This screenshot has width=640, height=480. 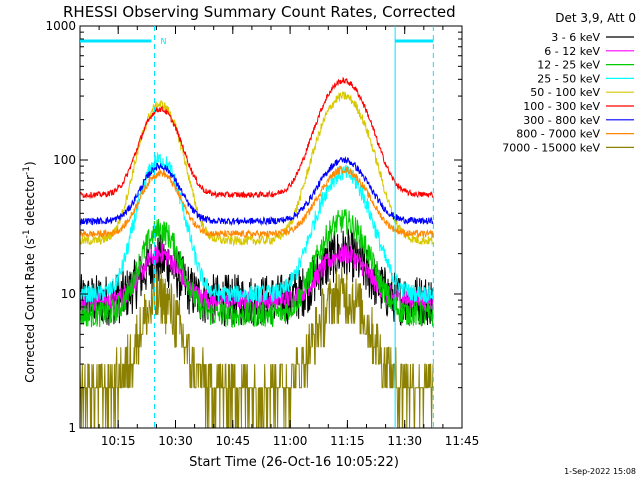 What do you see at coordinates (462, 441) in the screenshot?
I see `x-tick-label: 11:45` at bounding box center [462, 441].